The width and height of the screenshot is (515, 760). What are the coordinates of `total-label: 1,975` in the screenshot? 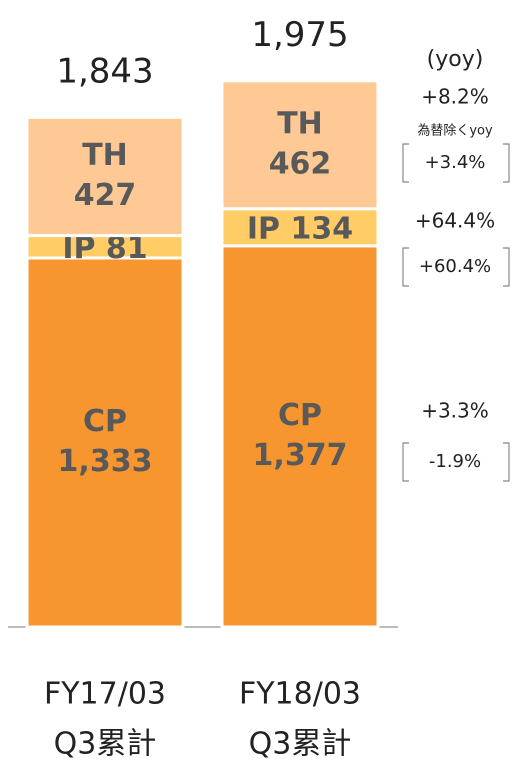 It's located at (299, 35).